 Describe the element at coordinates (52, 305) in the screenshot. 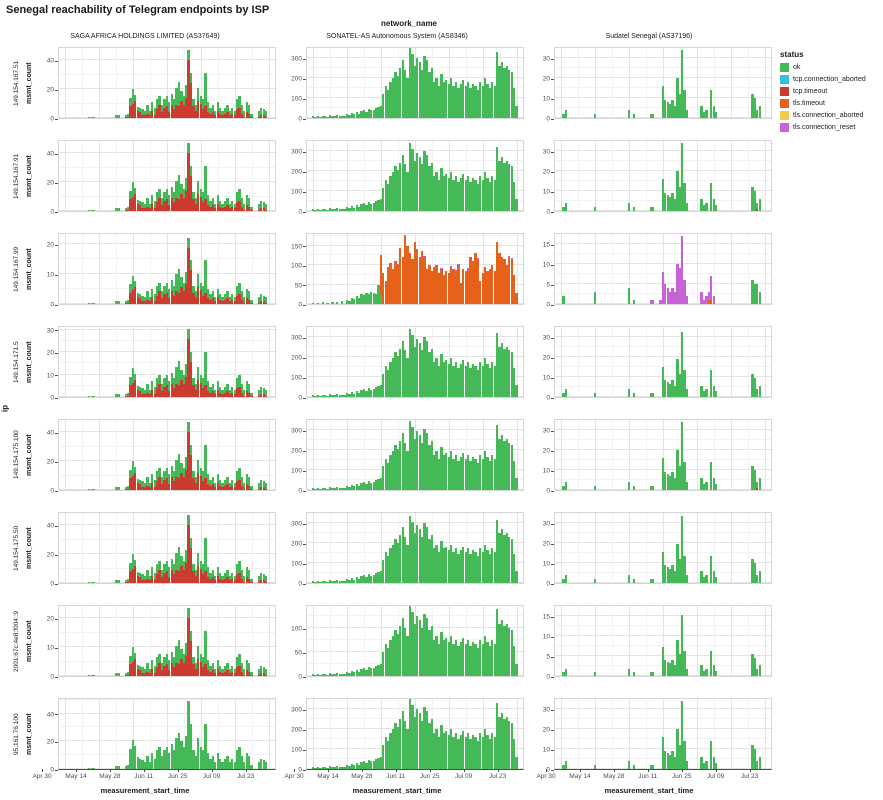

I see `y-tick-label: 0` at that location.